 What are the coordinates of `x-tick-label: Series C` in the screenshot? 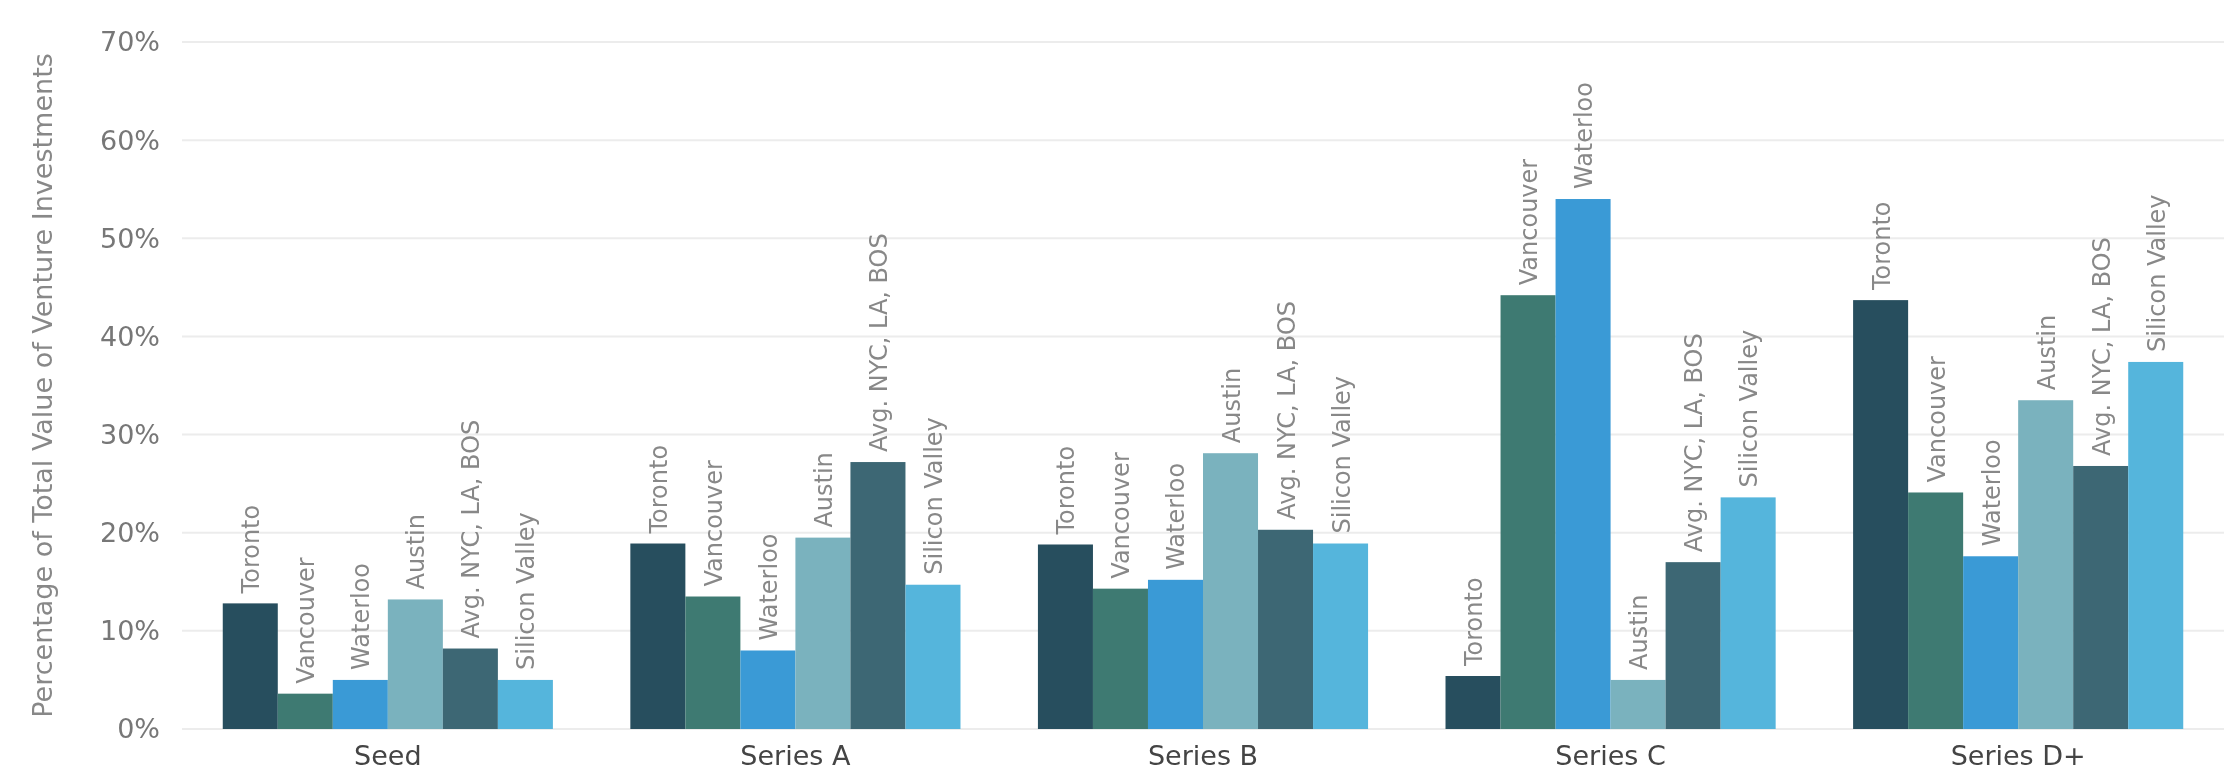 It's located at (1610, 755).